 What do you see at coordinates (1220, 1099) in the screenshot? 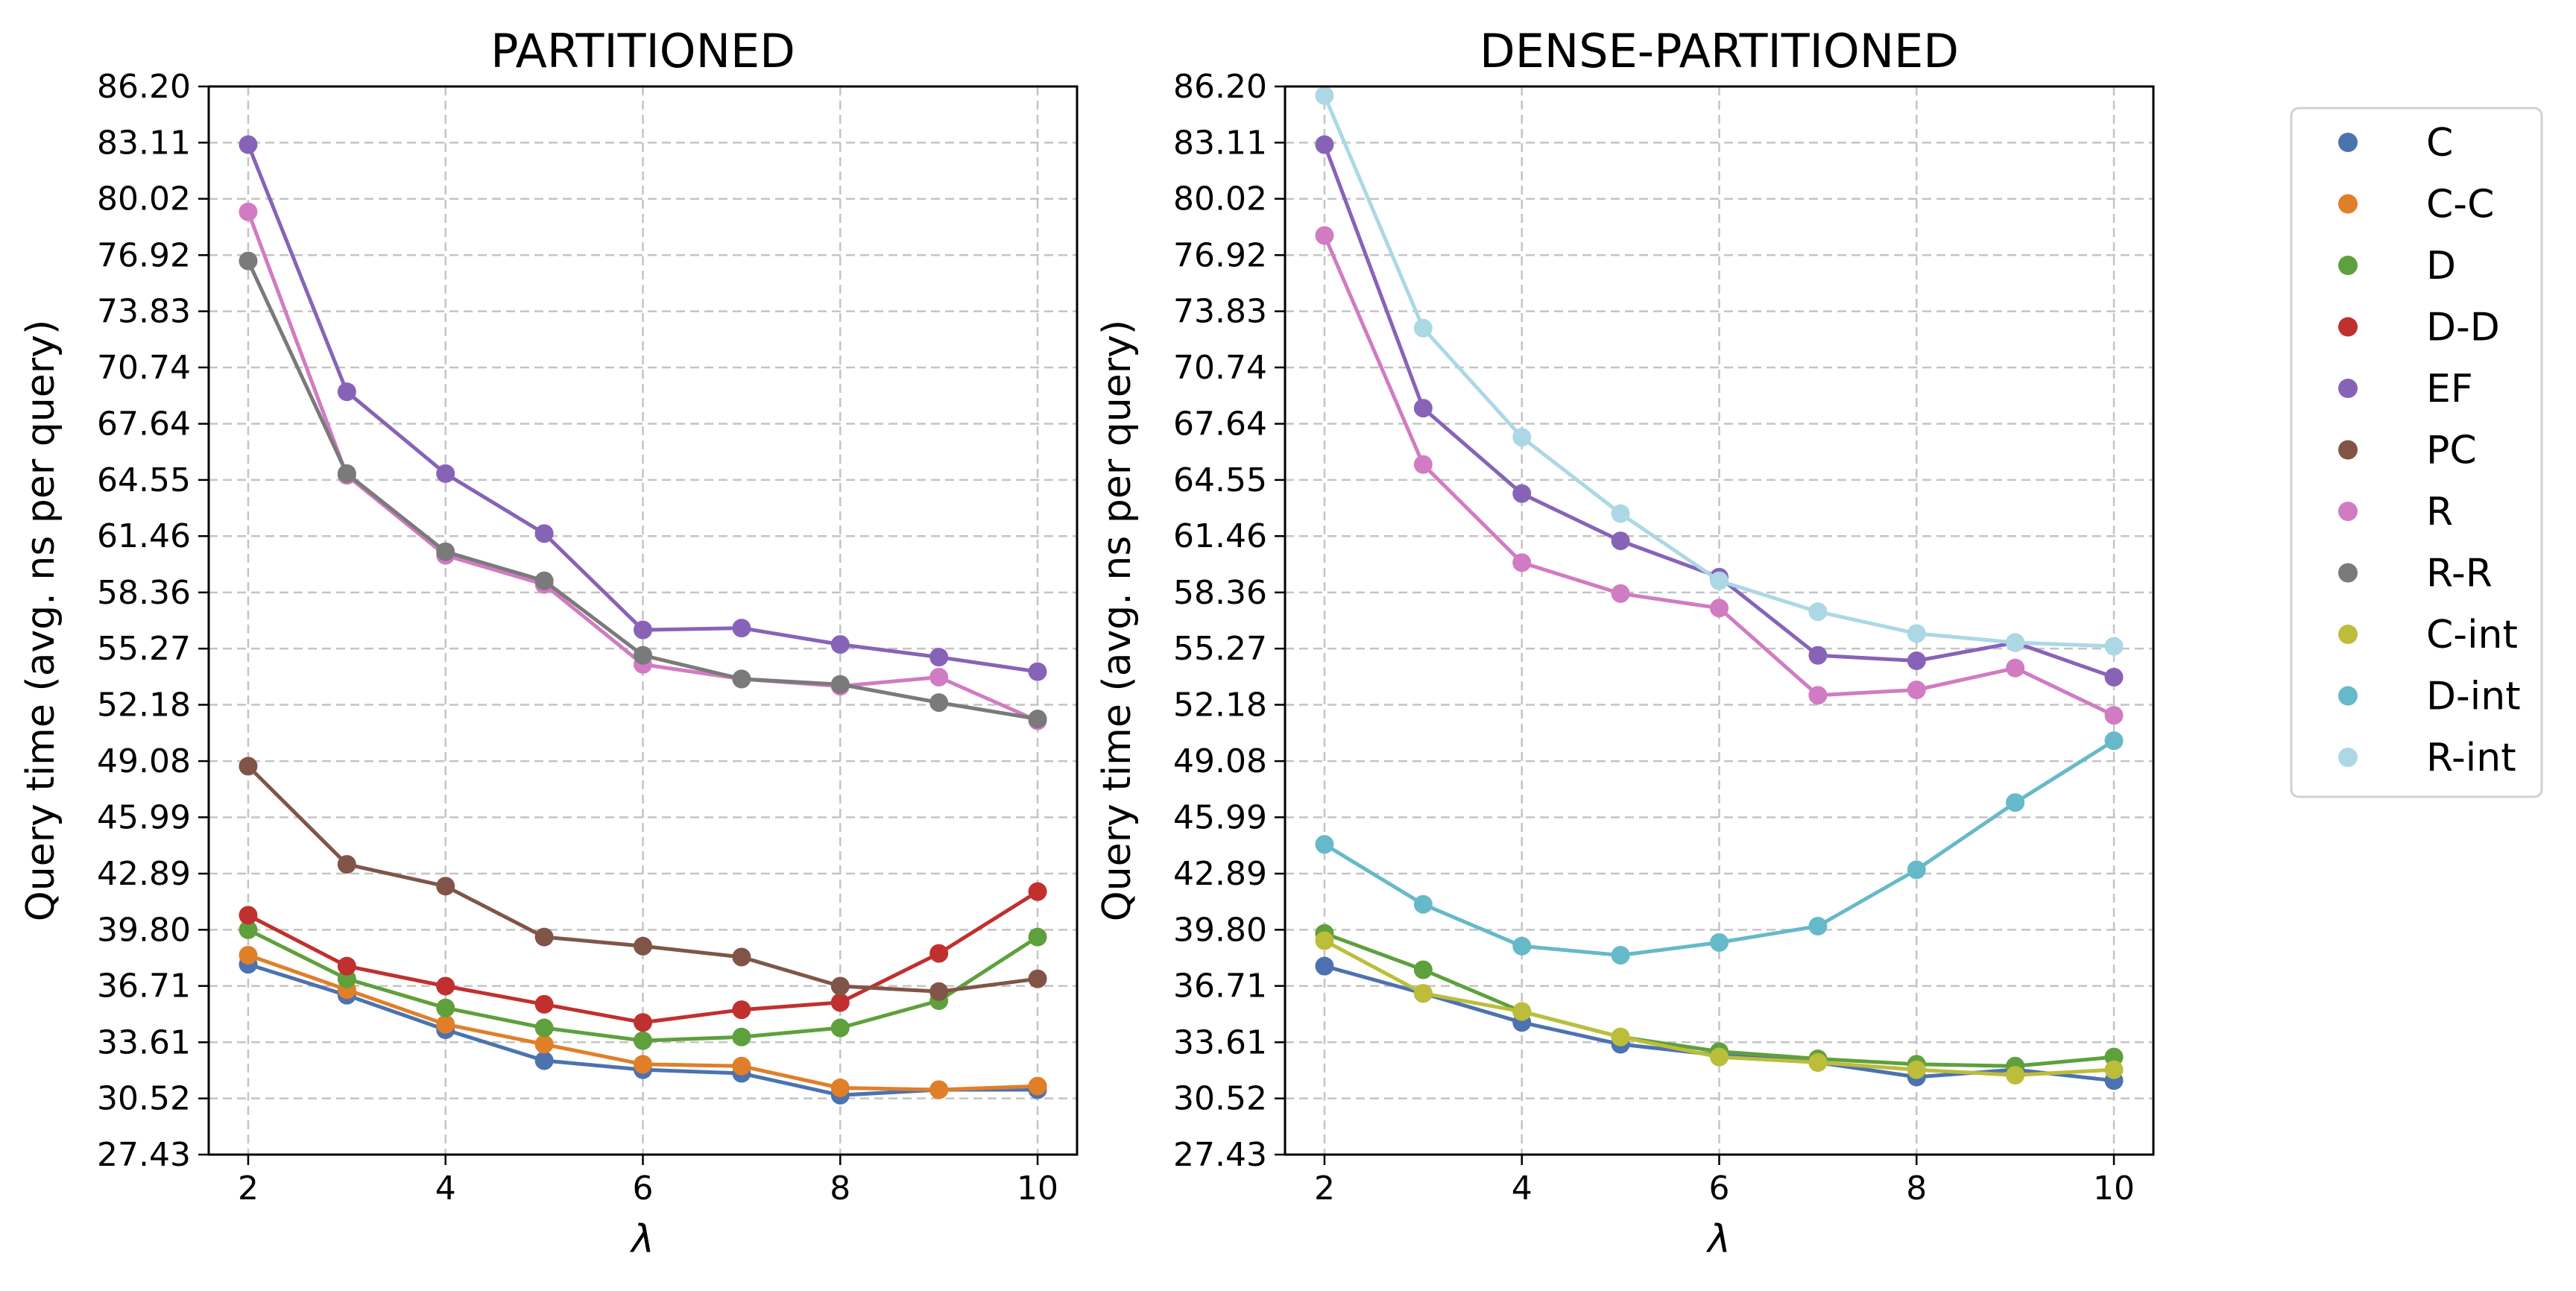
I see `y-tick-label: 30.52` at bounding box center [1220, 1099].